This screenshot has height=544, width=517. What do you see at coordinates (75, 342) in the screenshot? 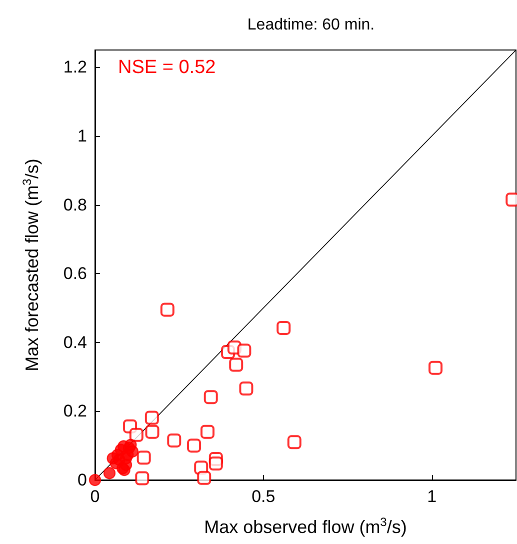
I see `y-tick-label: 0.4` at bounding box center [75, 342].